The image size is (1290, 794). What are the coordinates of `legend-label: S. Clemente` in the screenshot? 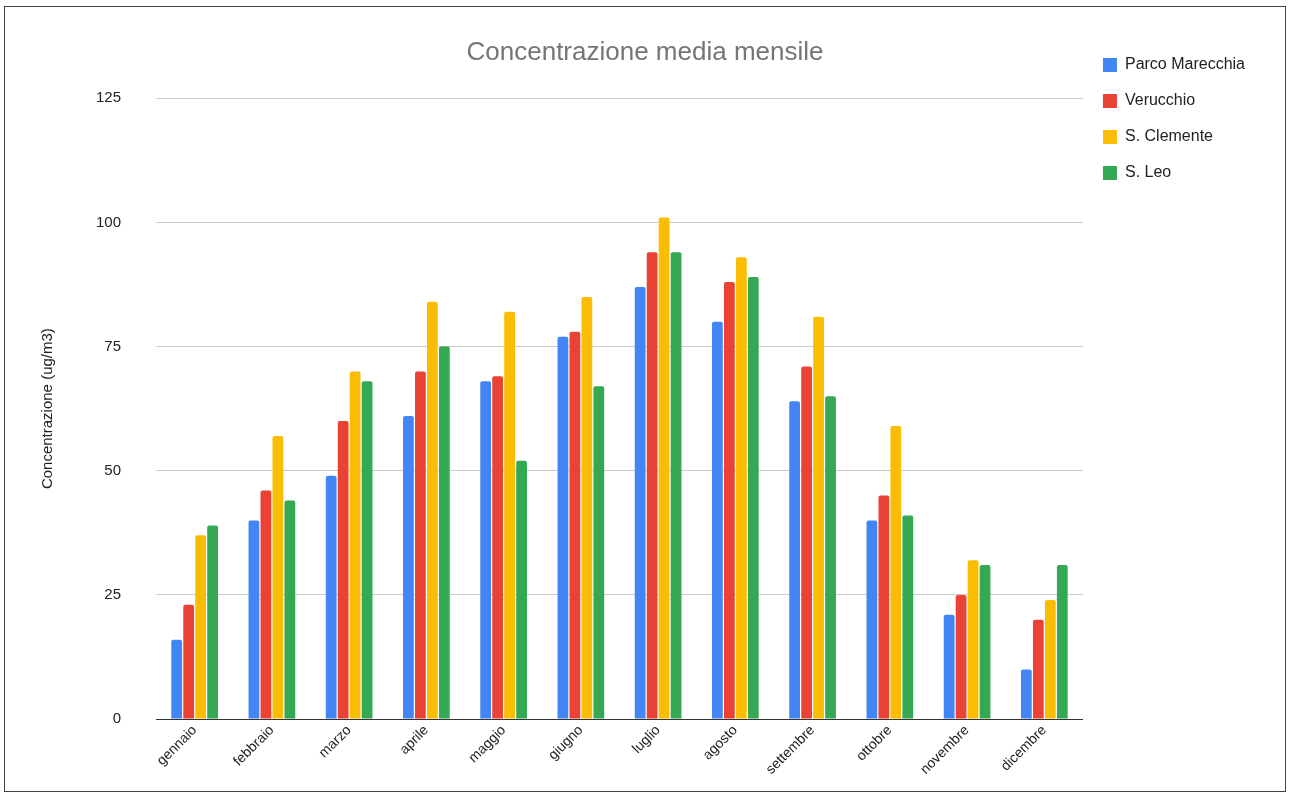 It's located at (1169, 136).